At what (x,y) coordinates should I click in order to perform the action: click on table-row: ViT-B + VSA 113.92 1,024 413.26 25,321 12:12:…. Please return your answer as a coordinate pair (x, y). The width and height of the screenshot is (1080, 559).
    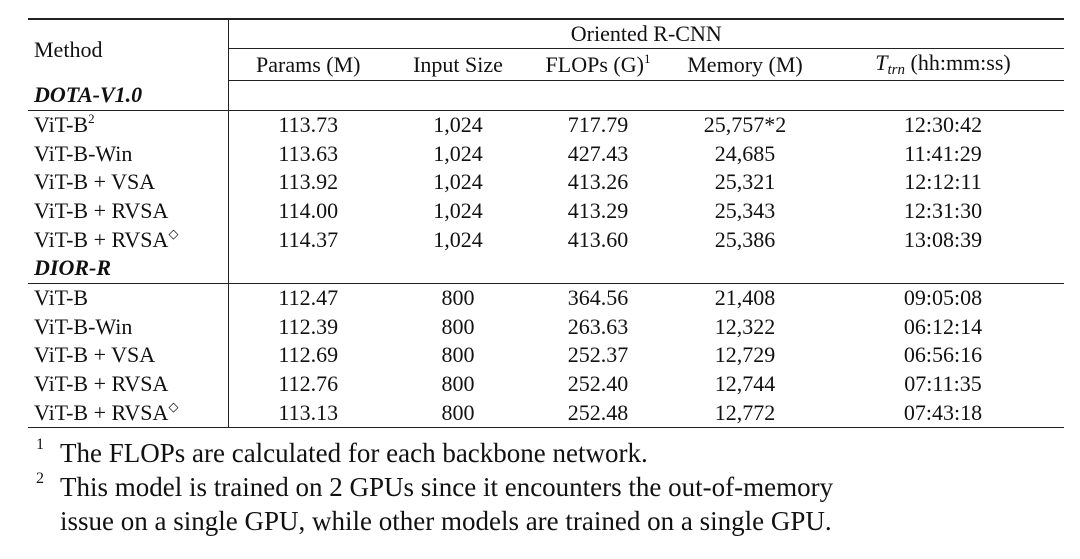
    Looking at the image, I should click on (546, 182).